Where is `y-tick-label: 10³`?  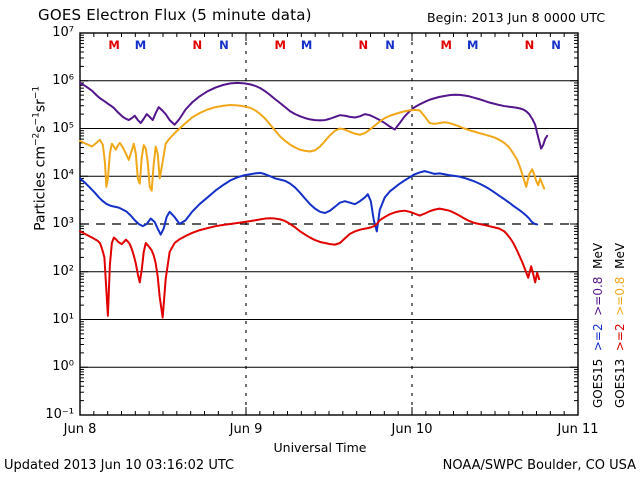 y-tick-label: 10³ is located at coordinates (63, 223).